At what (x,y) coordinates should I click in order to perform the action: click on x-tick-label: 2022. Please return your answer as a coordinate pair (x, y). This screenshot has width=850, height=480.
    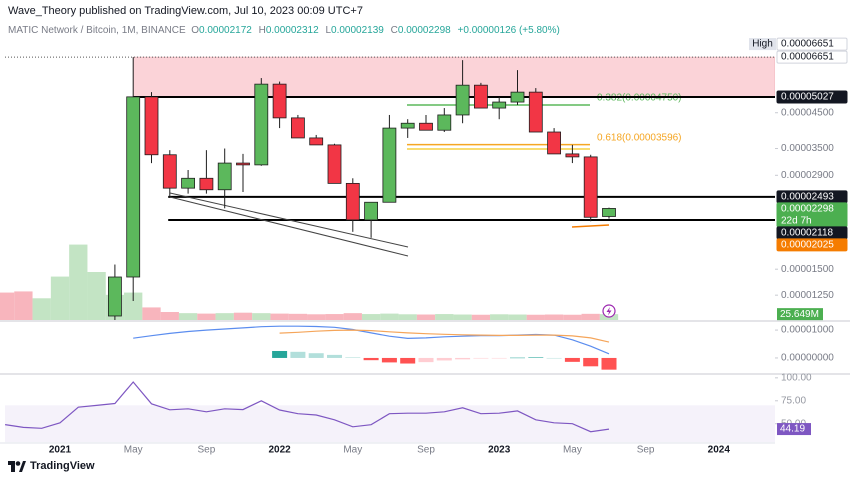
    Looking at the image, I should click on (279, 450).